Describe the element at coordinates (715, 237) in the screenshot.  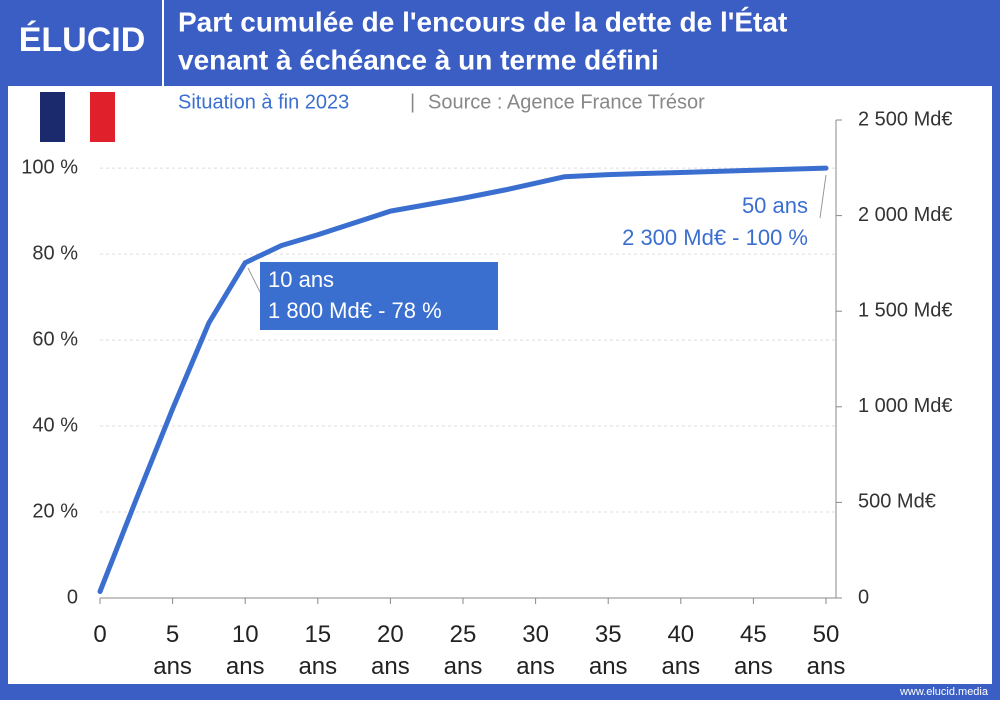
I see `annotation-text: 2 300 Md€ - 100 %` at that location.